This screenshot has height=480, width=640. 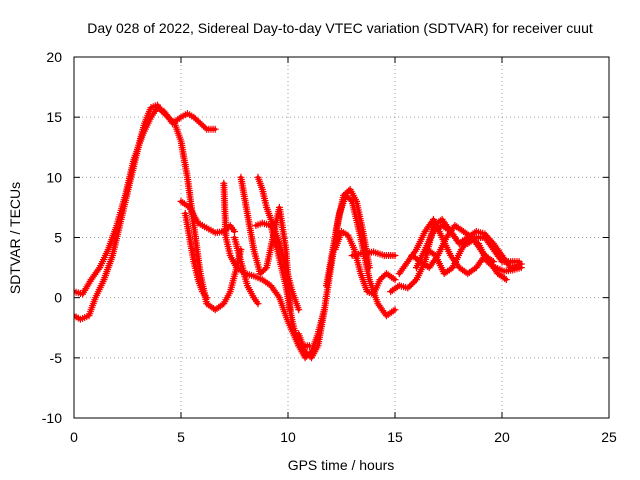 I want to click on x-tick-label: 0, so click(x=74, y=437).